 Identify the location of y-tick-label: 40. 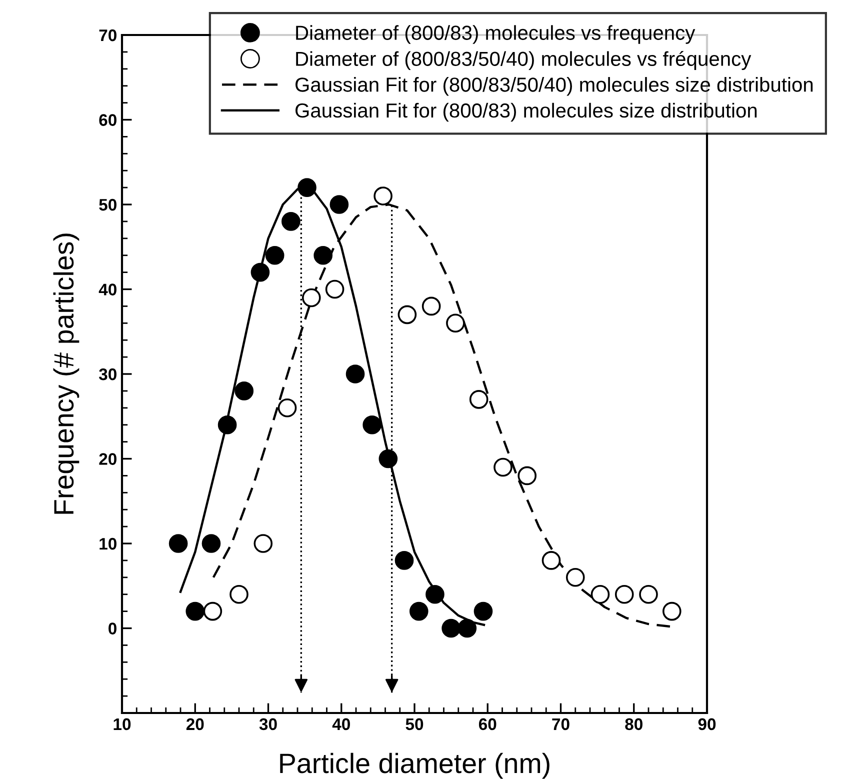
(107, 290).